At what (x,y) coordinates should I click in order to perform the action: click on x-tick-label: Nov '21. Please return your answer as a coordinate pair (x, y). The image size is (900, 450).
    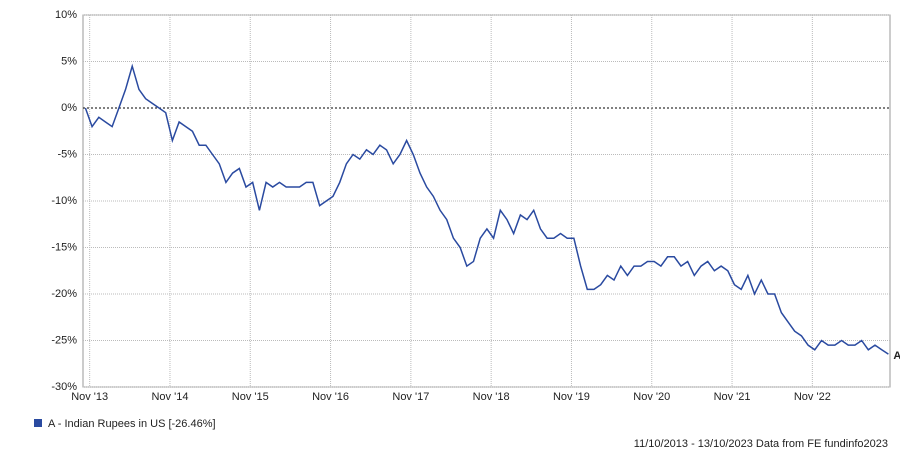
    Looking at the image, I should click on (732, 397).